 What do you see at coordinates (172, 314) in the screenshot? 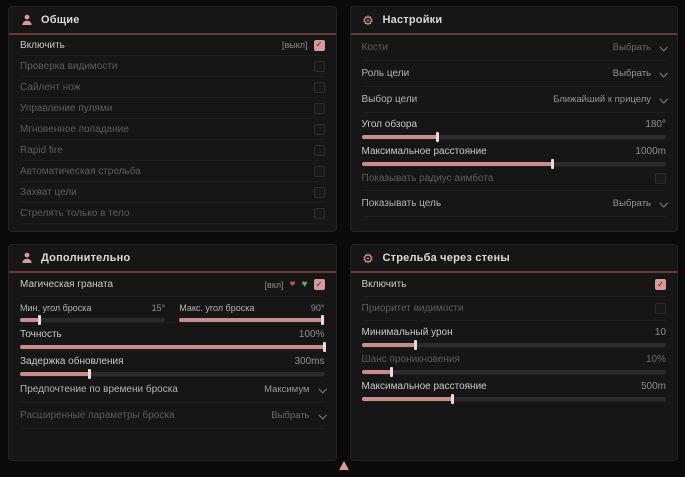
I see `slider-pair: Мин. угол броска 15° Макс. угол броска 90°` at bounding box center [172, 314].